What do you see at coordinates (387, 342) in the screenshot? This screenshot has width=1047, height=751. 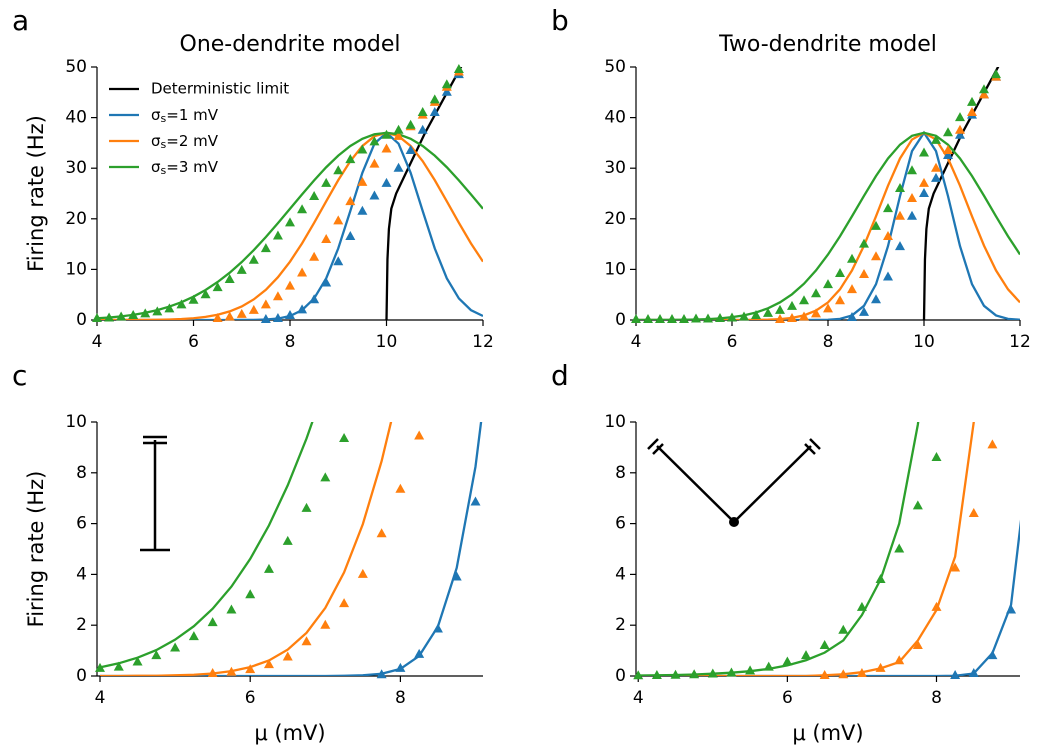 I see `x-tick-label: 10` at bounding box center [387, 342].